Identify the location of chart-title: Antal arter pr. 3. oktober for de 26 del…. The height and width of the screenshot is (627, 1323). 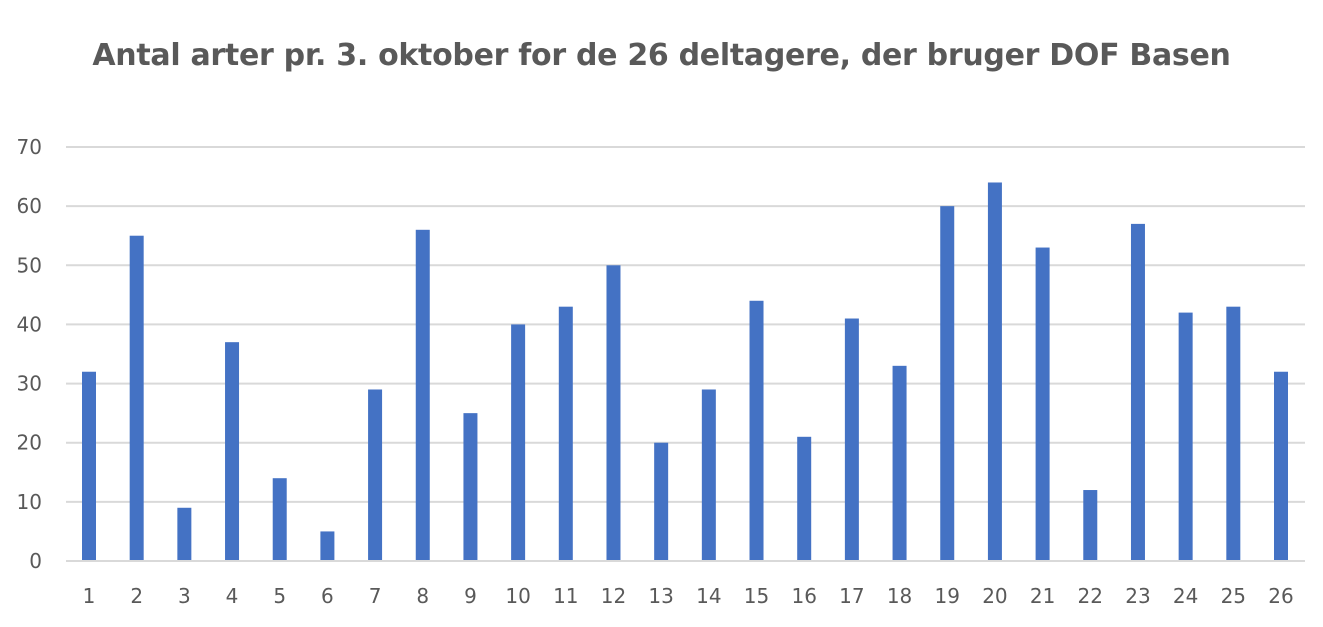
(661, 55).